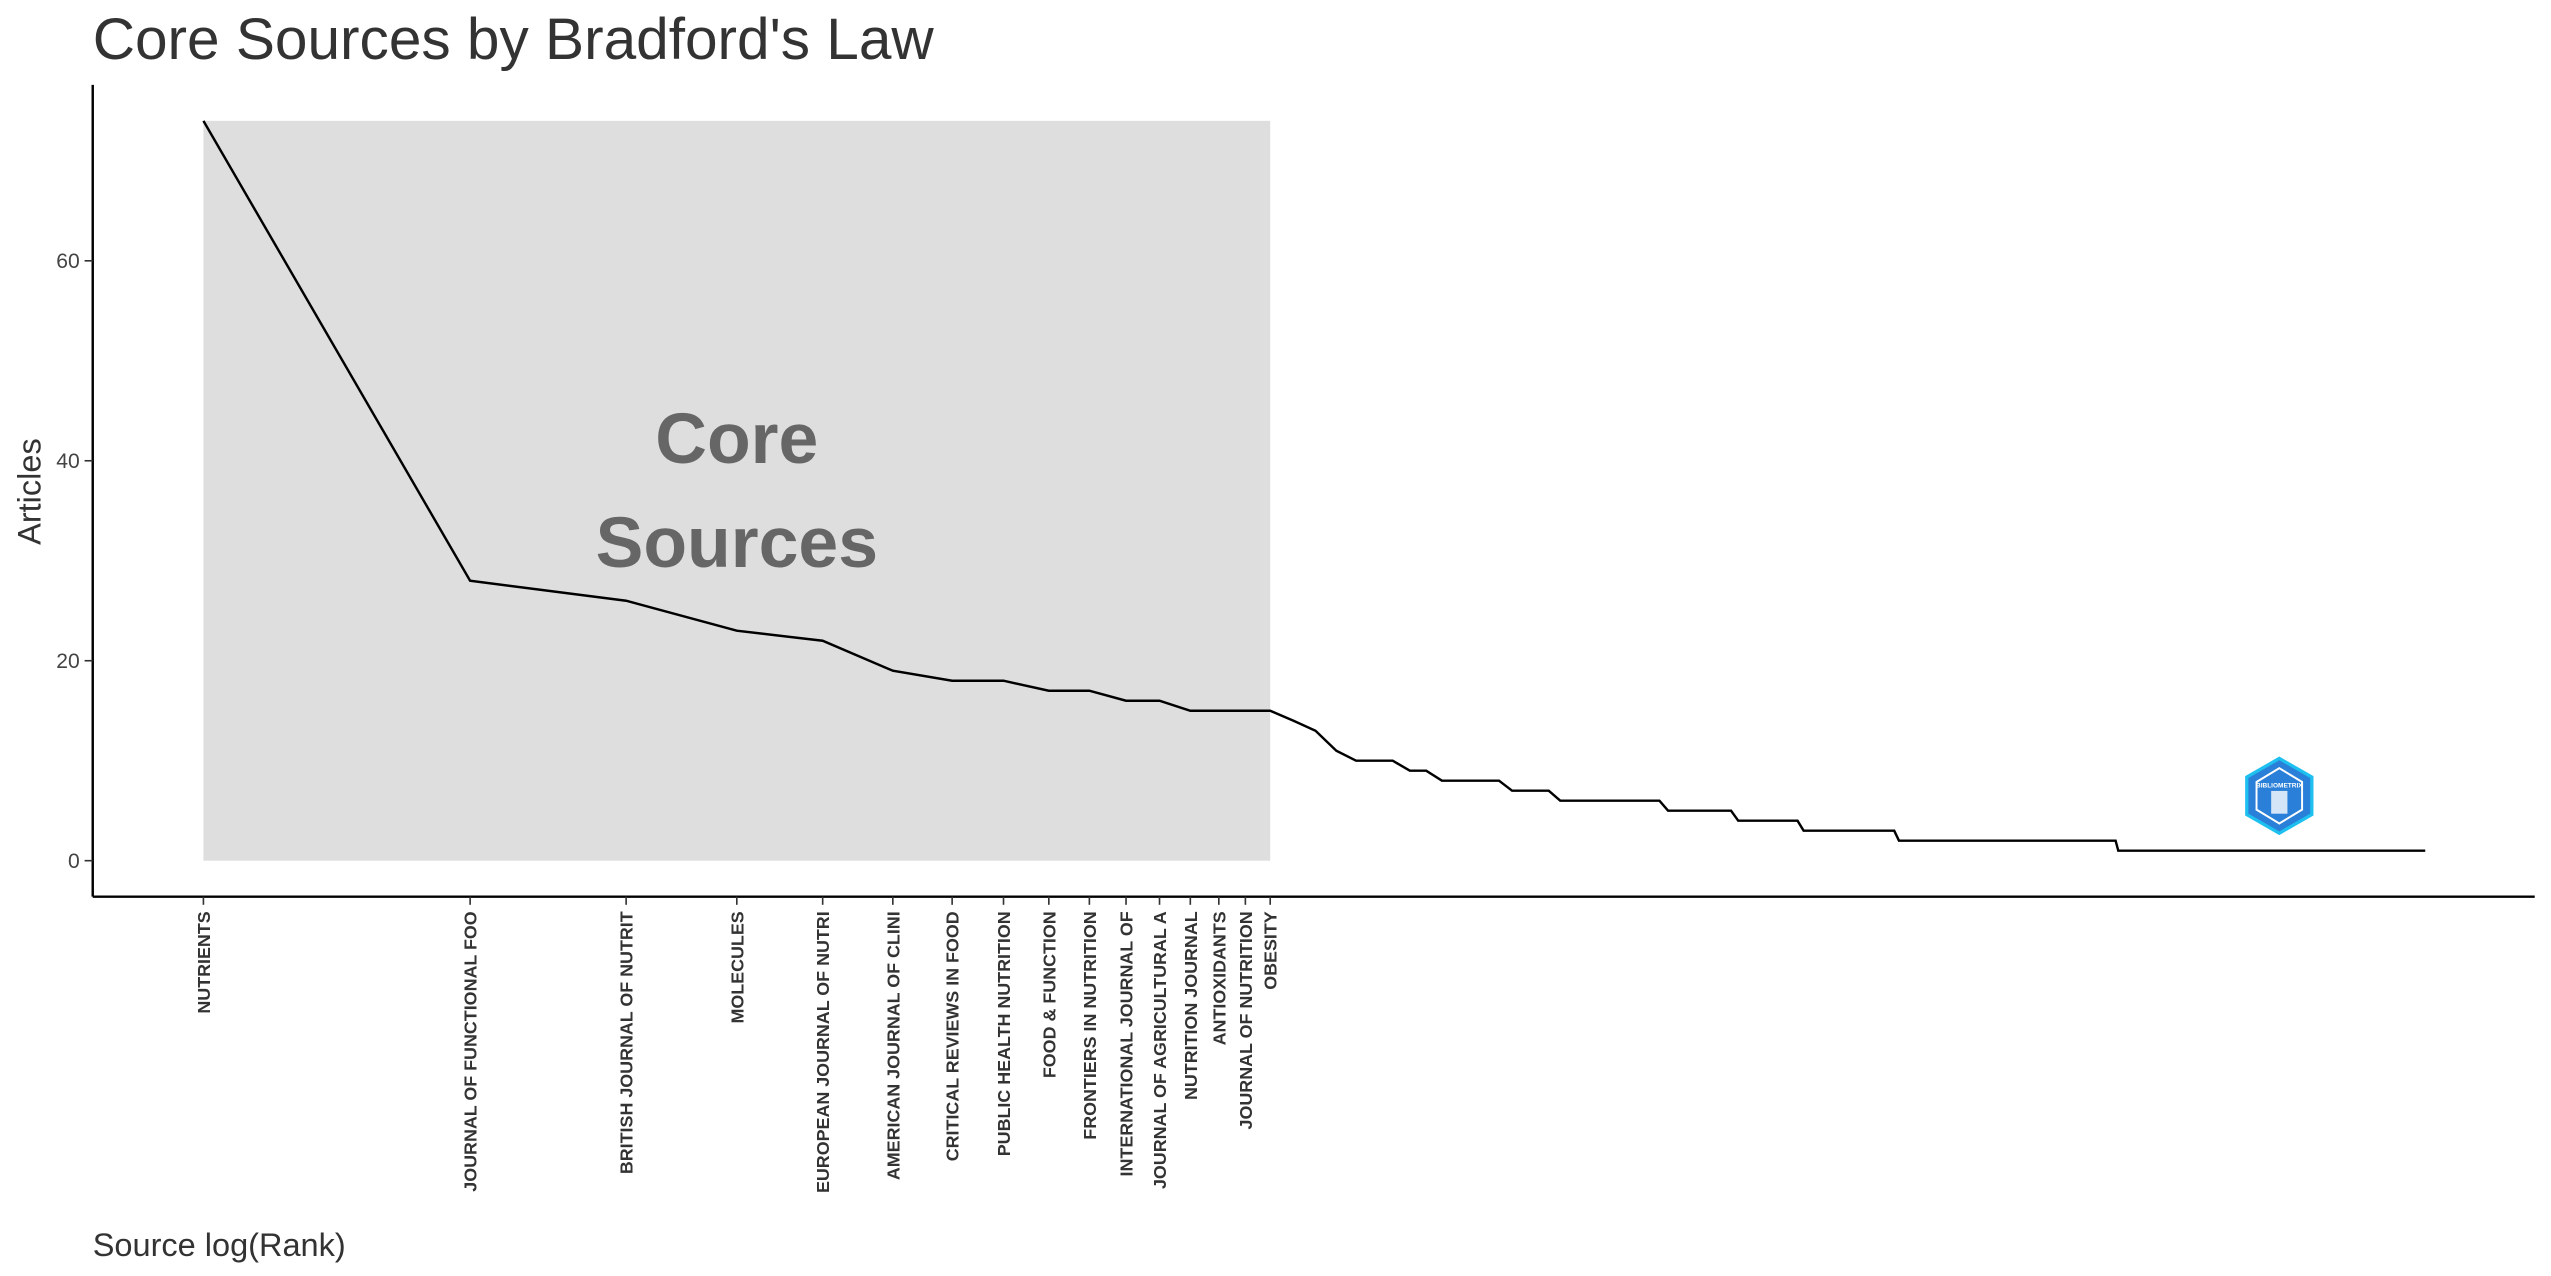  I want to click on x-tick-label: JOURNAL OF FUNCTIONAL FOO, so click(471, 1051).